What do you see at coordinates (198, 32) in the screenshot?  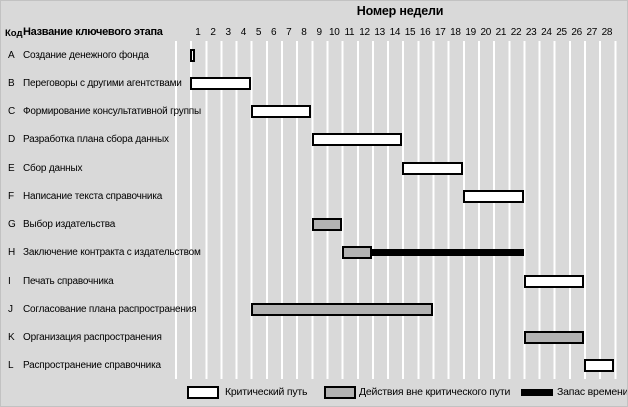 I see `week-tick-1: 1` at bounding box center [198, 32].